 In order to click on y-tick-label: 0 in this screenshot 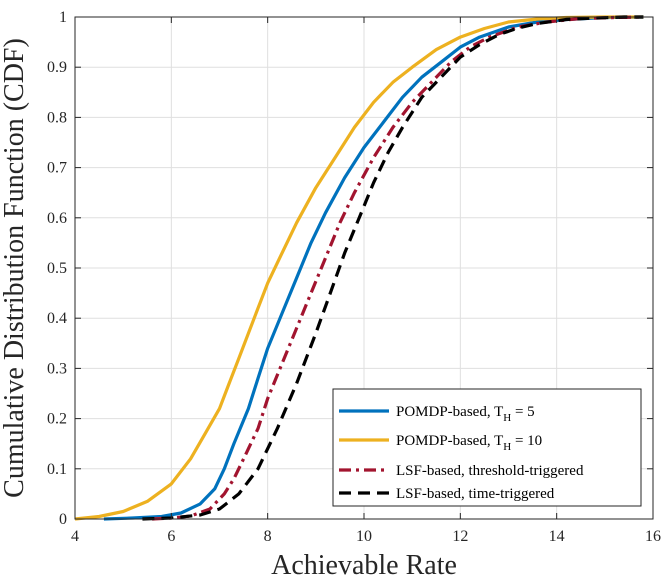, I will do `click(63, 519)`.